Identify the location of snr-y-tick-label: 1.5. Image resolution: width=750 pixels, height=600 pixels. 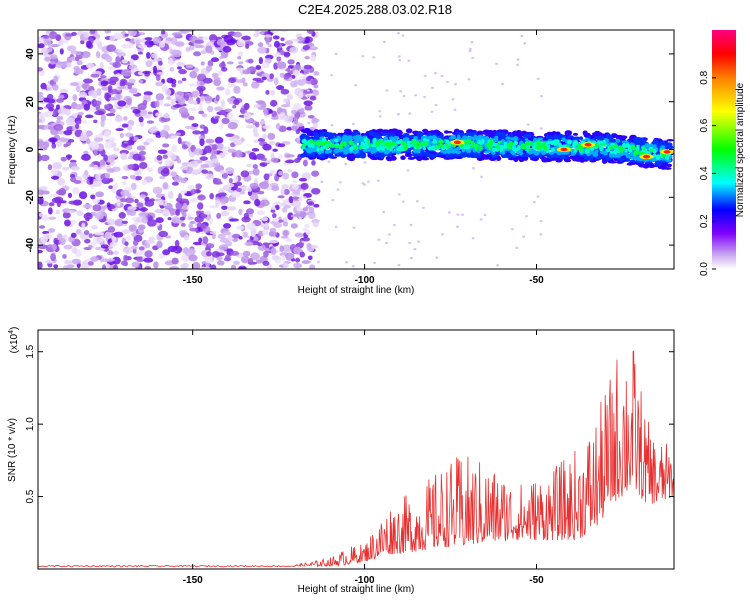
(30, 351).